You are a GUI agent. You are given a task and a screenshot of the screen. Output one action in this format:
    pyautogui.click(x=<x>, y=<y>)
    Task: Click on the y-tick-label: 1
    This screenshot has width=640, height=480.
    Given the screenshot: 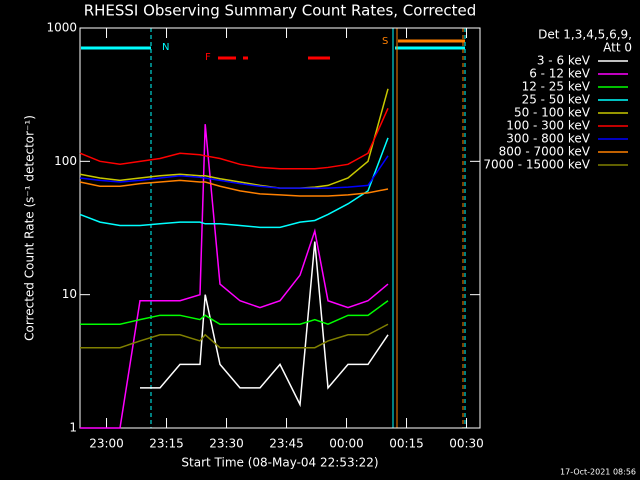 What is the action you would take?
    pyautogui.click(x=73, y=428)
    